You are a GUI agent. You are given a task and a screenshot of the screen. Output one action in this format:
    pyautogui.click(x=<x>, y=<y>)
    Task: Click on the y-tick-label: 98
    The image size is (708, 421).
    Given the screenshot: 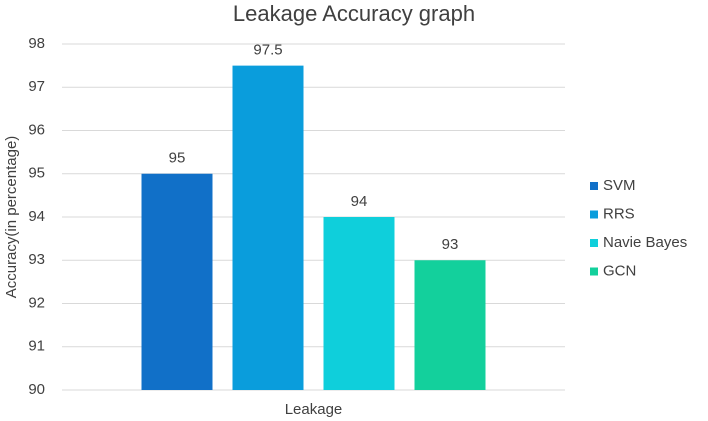 What is the action you would take?
    pyautogui.click(x=36, y=43)
    